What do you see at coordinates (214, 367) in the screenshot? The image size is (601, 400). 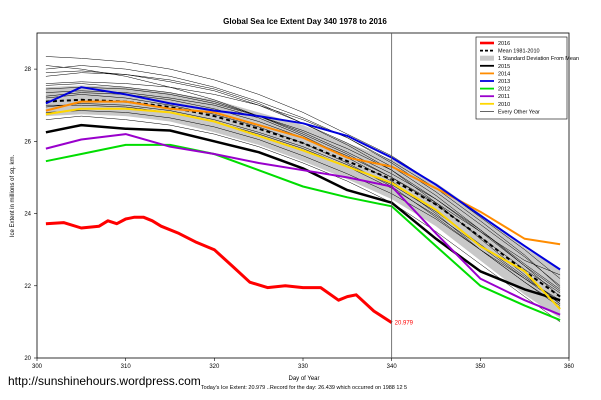 I see `x-tick-label: 320` at bounding box center [214, 367].